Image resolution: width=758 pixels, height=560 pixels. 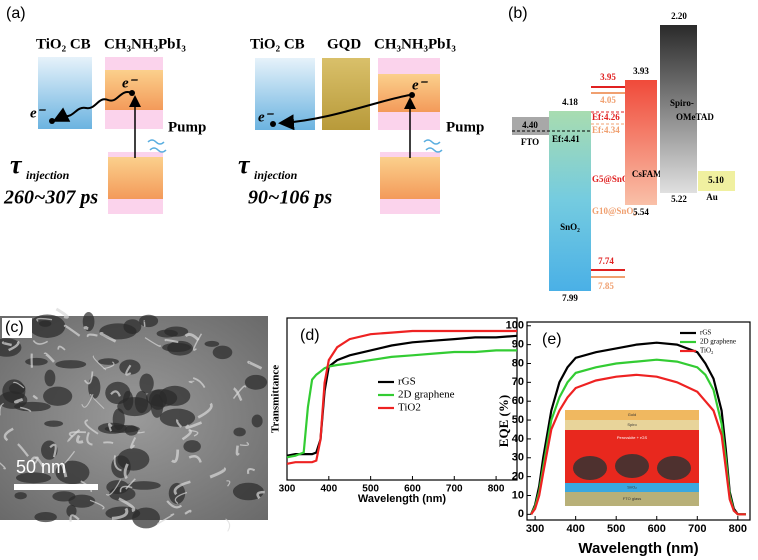 What do you see at coordinates (16, 13) in the screenshot?
I see `panel-label: (a)` at bounding box center [16, 13].